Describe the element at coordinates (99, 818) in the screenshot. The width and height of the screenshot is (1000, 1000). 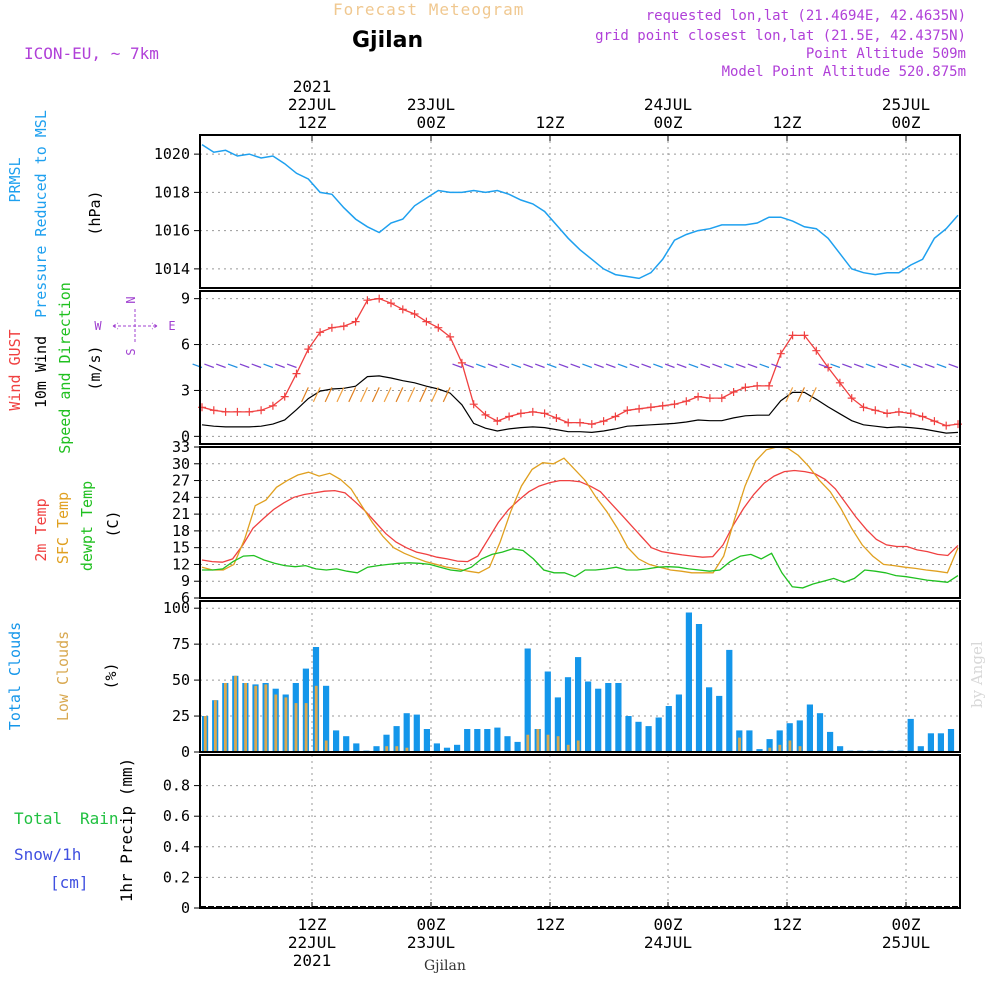
I see `precip-rain-label: Rain` at that location.